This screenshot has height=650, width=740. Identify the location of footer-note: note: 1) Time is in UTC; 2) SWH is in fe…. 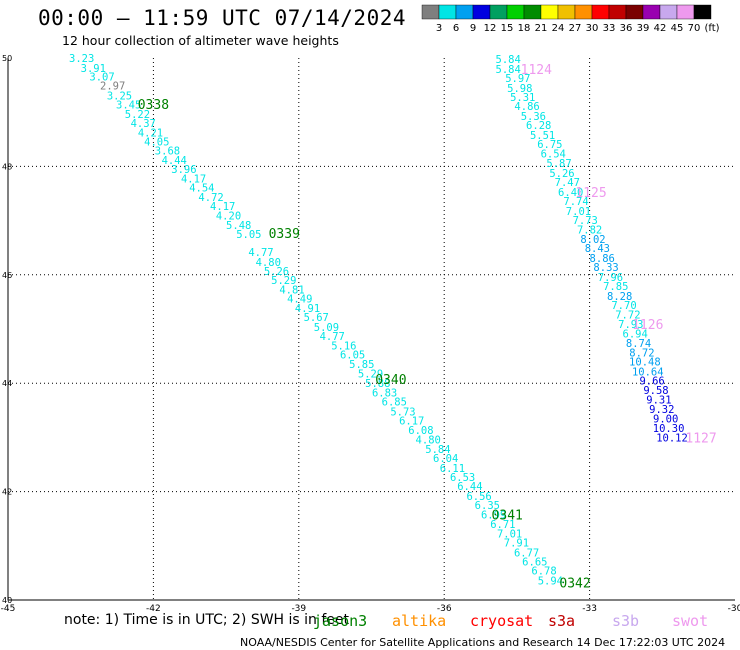
(207, 620).